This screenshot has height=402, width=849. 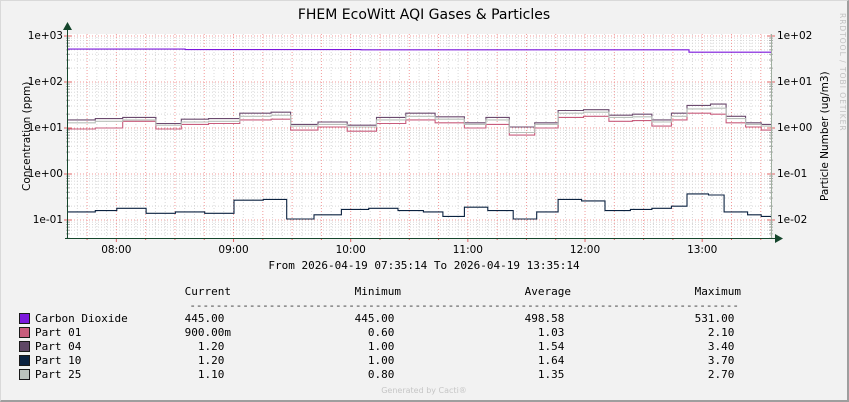 What do you see at coordinates (795, 82) in the screenshot?
I see `right-axis-tick: 1e+01` at bounding box center [795, 82].